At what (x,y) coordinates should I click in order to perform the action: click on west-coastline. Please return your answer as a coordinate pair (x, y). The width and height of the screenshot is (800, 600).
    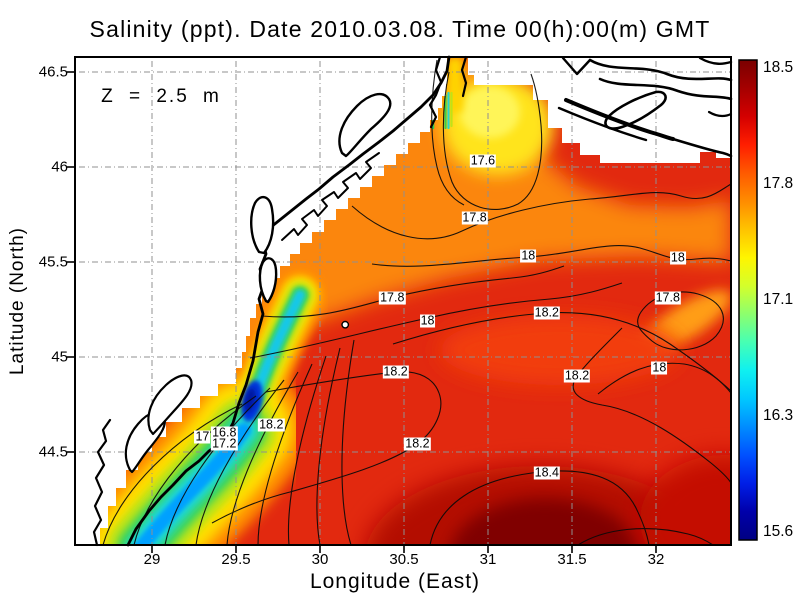
    Looking at the image, I should click on (102, 482).